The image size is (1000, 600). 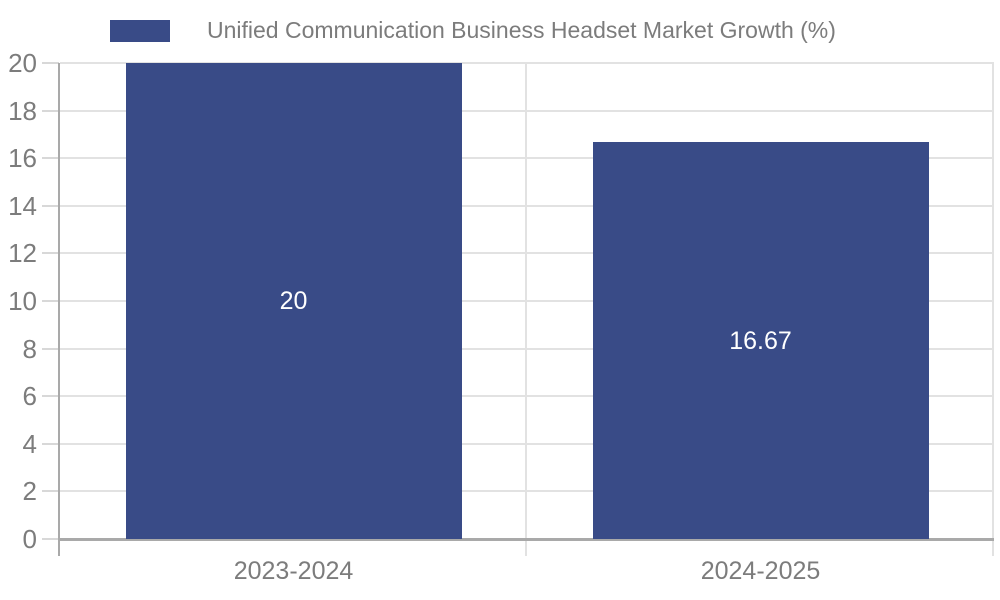 What do you see at coordinates (22, 110) in the screenshot?
I see `y-axis-label: 18` at bounding box center [22, 110].